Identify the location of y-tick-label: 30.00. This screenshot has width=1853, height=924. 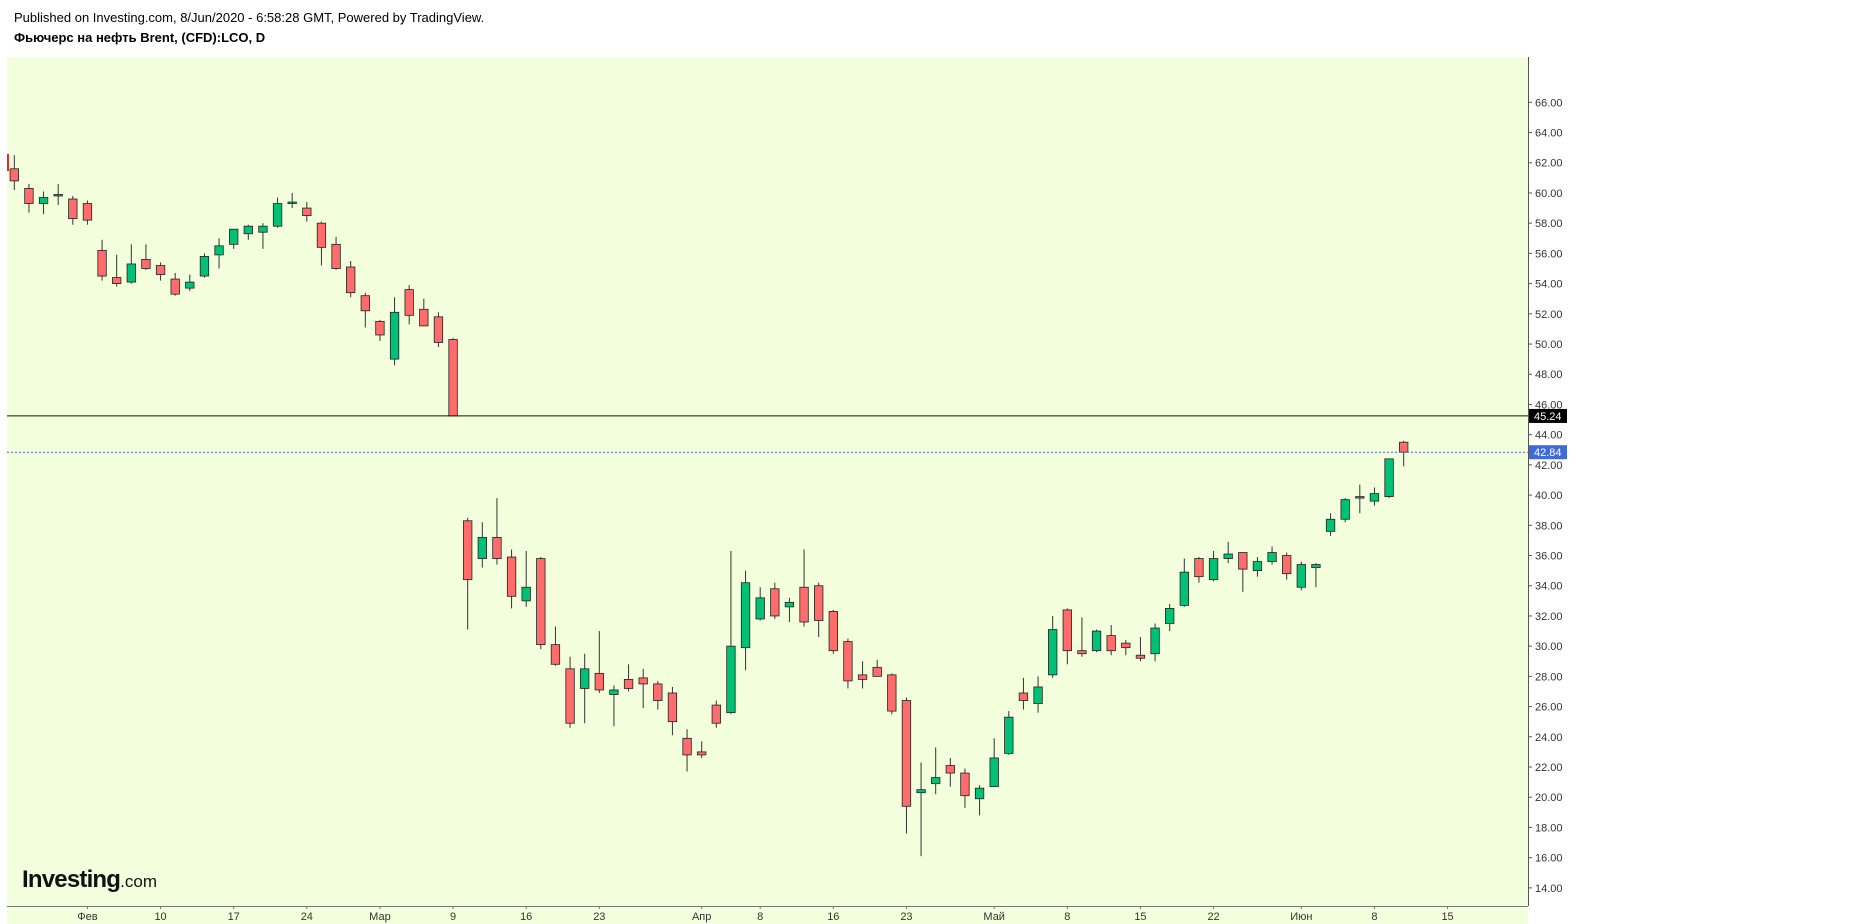
(1549, 647).